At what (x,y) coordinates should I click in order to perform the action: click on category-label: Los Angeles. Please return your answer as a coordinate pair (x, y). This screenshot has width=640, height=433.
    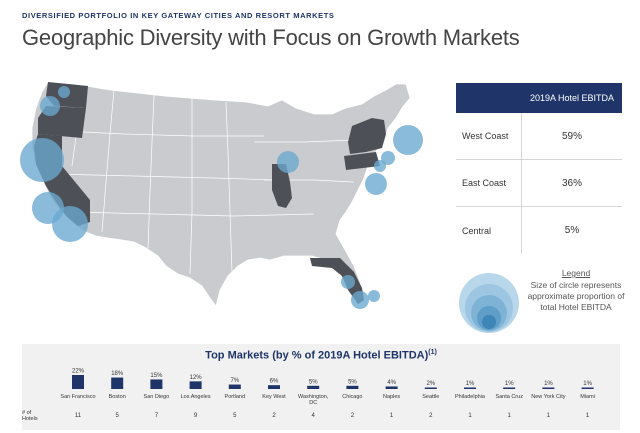
    Looking at the image, I should click on (196, 397).